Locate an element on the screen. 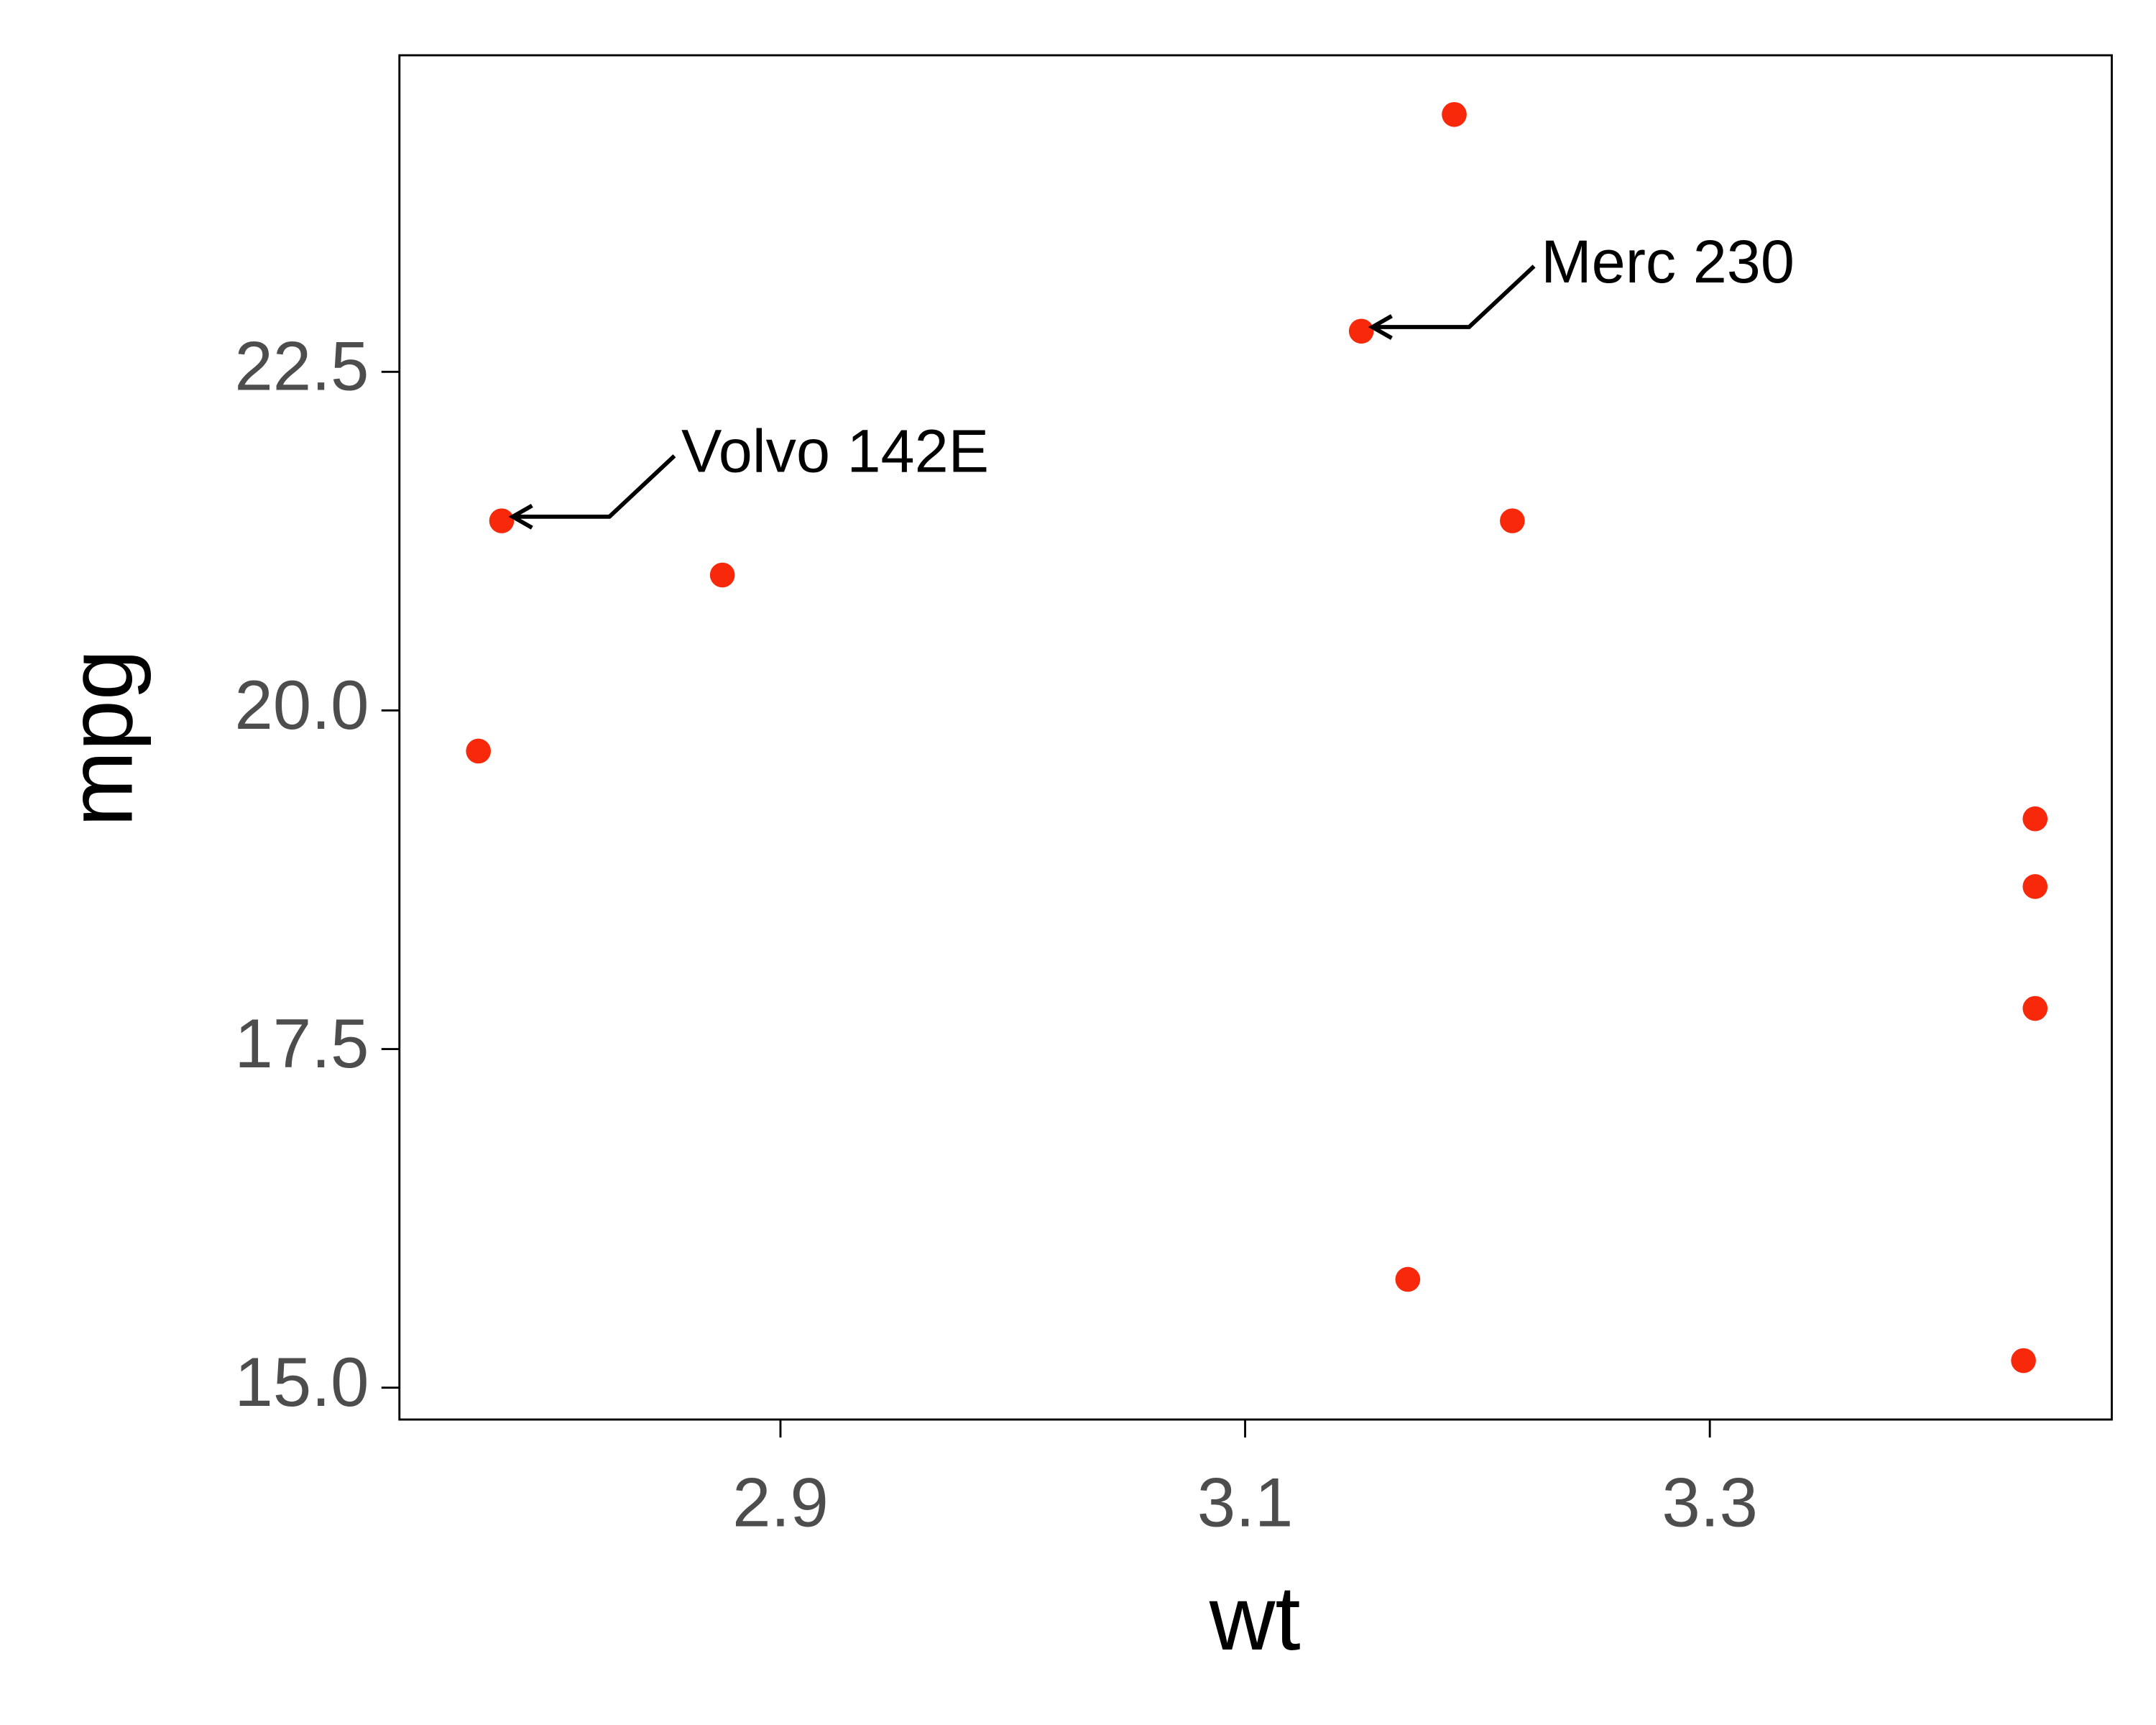 Image resolution: width=2156 pixels, height=1725 pixels. x-tick-label: 3.3 is located at coordinates (1710, 1502).